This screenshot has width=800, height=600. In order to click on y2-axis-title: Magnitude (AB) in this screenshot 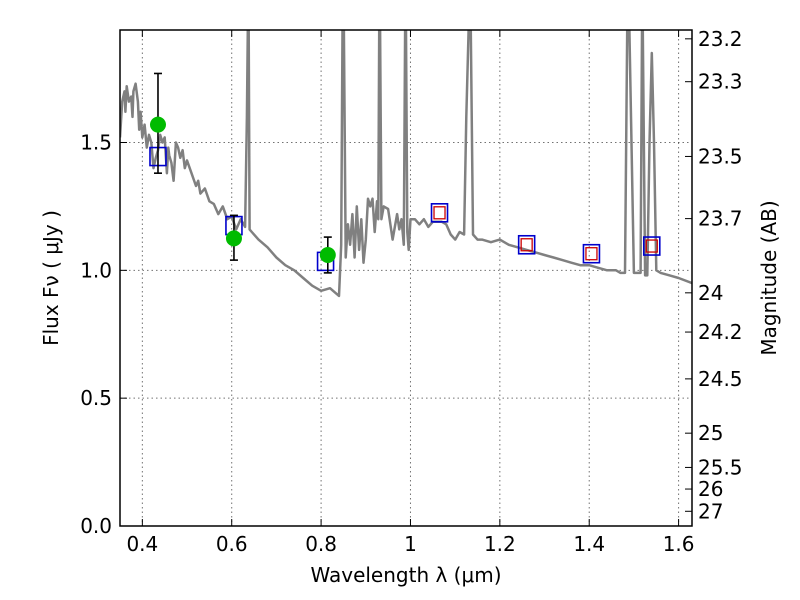, I will do `click(769, 277)`.